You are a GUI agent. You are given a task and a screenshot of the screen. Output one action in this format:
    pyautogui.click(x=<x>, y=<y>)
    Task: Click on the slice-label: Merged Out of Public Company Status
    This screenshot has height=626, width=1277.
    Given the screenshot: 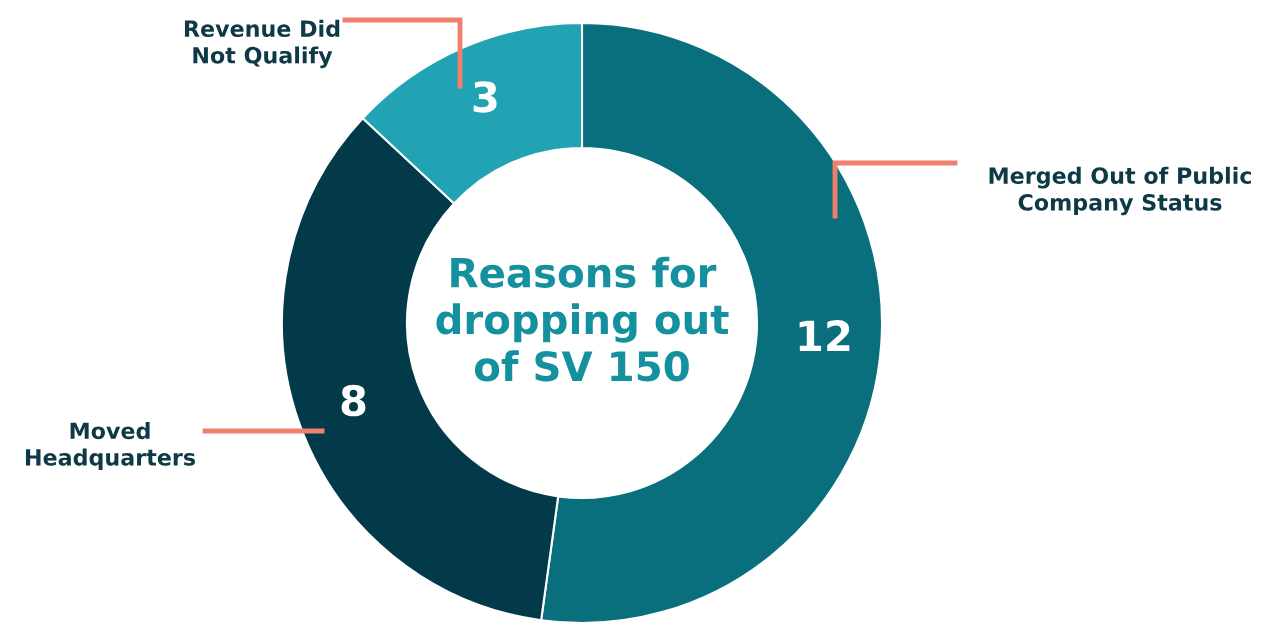 What is the action you would take?
    pyautogui.click(x=1120, y=191)
    